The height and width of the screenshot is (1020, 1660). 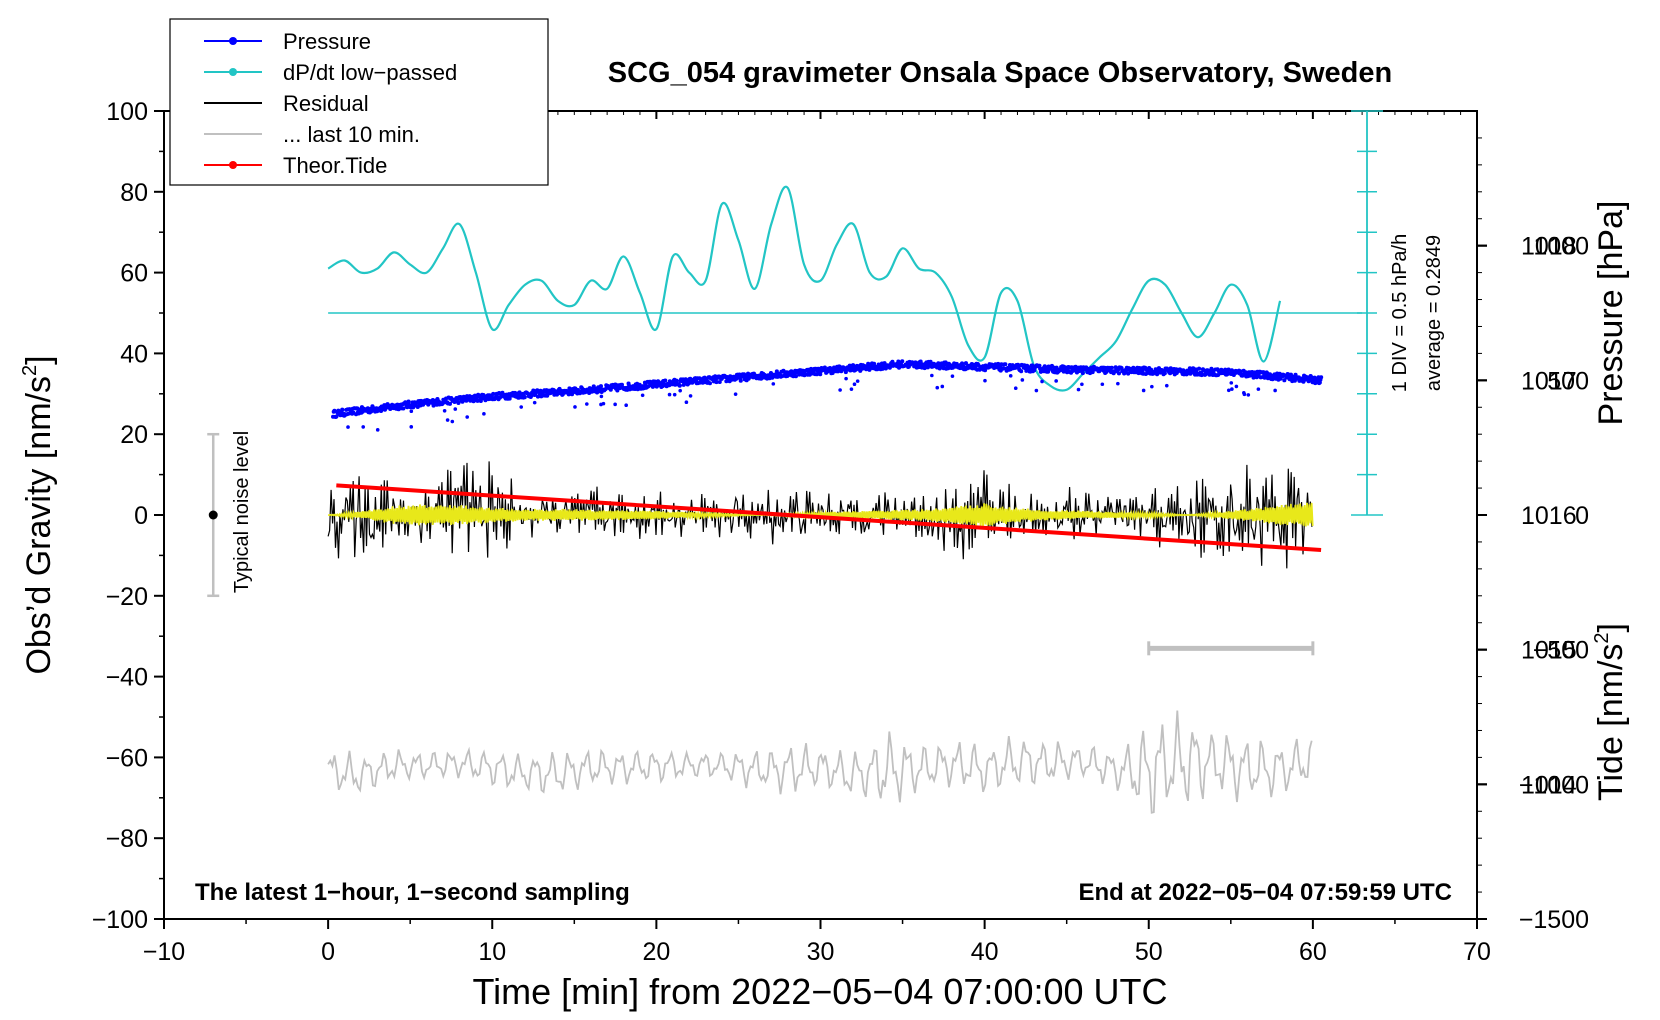 I want to click on tide-tick-label: −1000, so click(x=1554, y=785).